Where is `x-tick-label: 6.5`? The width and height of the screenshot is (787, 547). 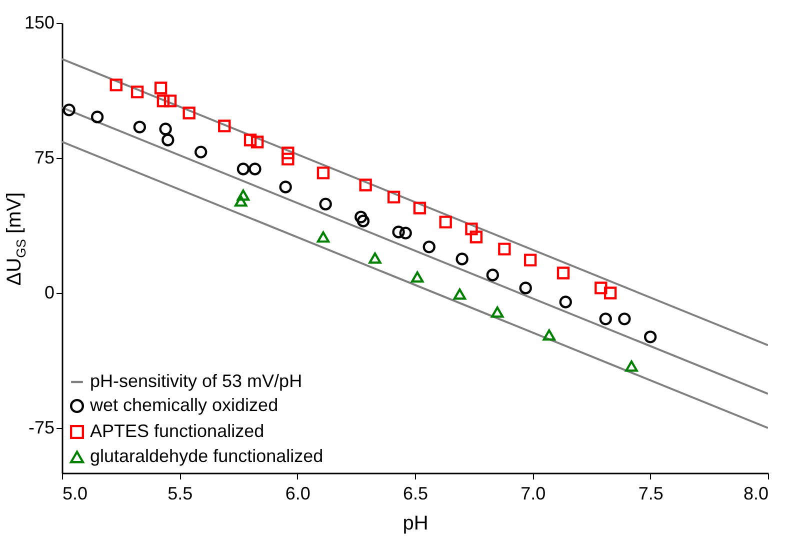 x-tick-label: 6.5 is located at coordinates (415, 494).